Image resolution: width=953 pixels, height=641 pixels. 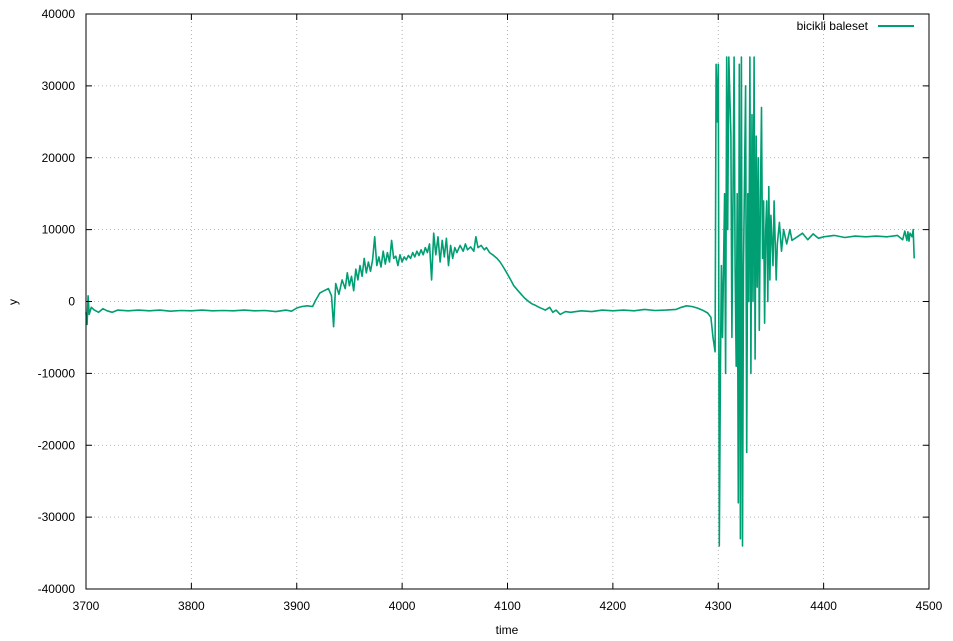 I want to click on legend-label: bicikli baleset, so click(x=833, y=26).